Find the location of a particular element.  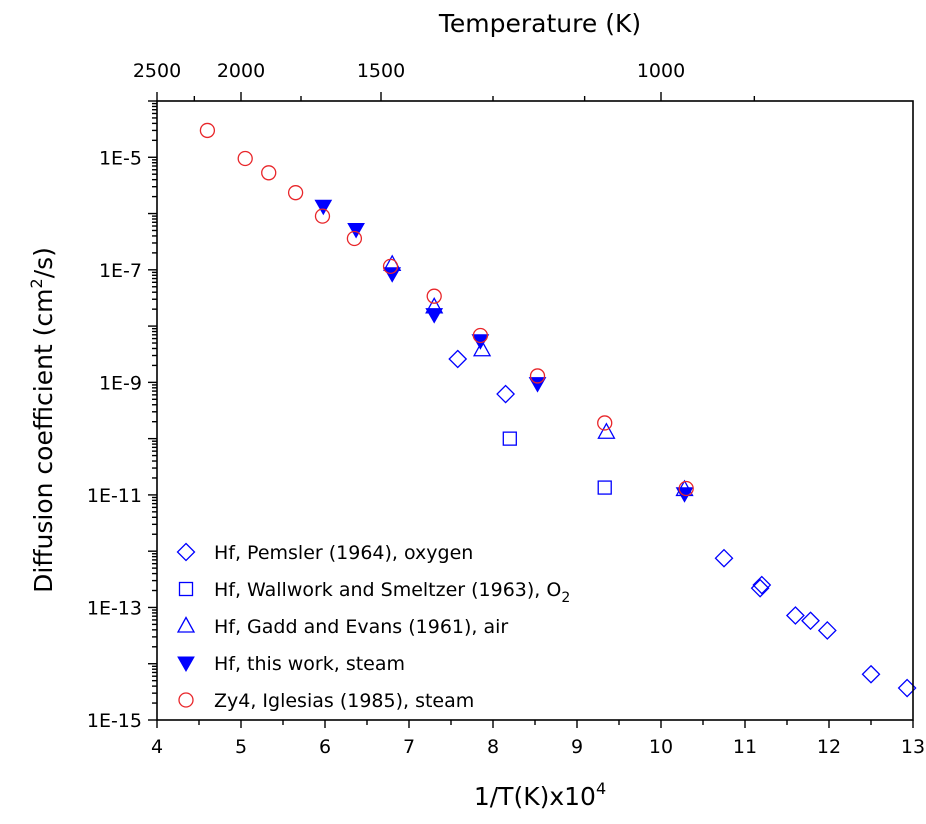

x-tick-label: 7 is located at coordinates (409, 747).